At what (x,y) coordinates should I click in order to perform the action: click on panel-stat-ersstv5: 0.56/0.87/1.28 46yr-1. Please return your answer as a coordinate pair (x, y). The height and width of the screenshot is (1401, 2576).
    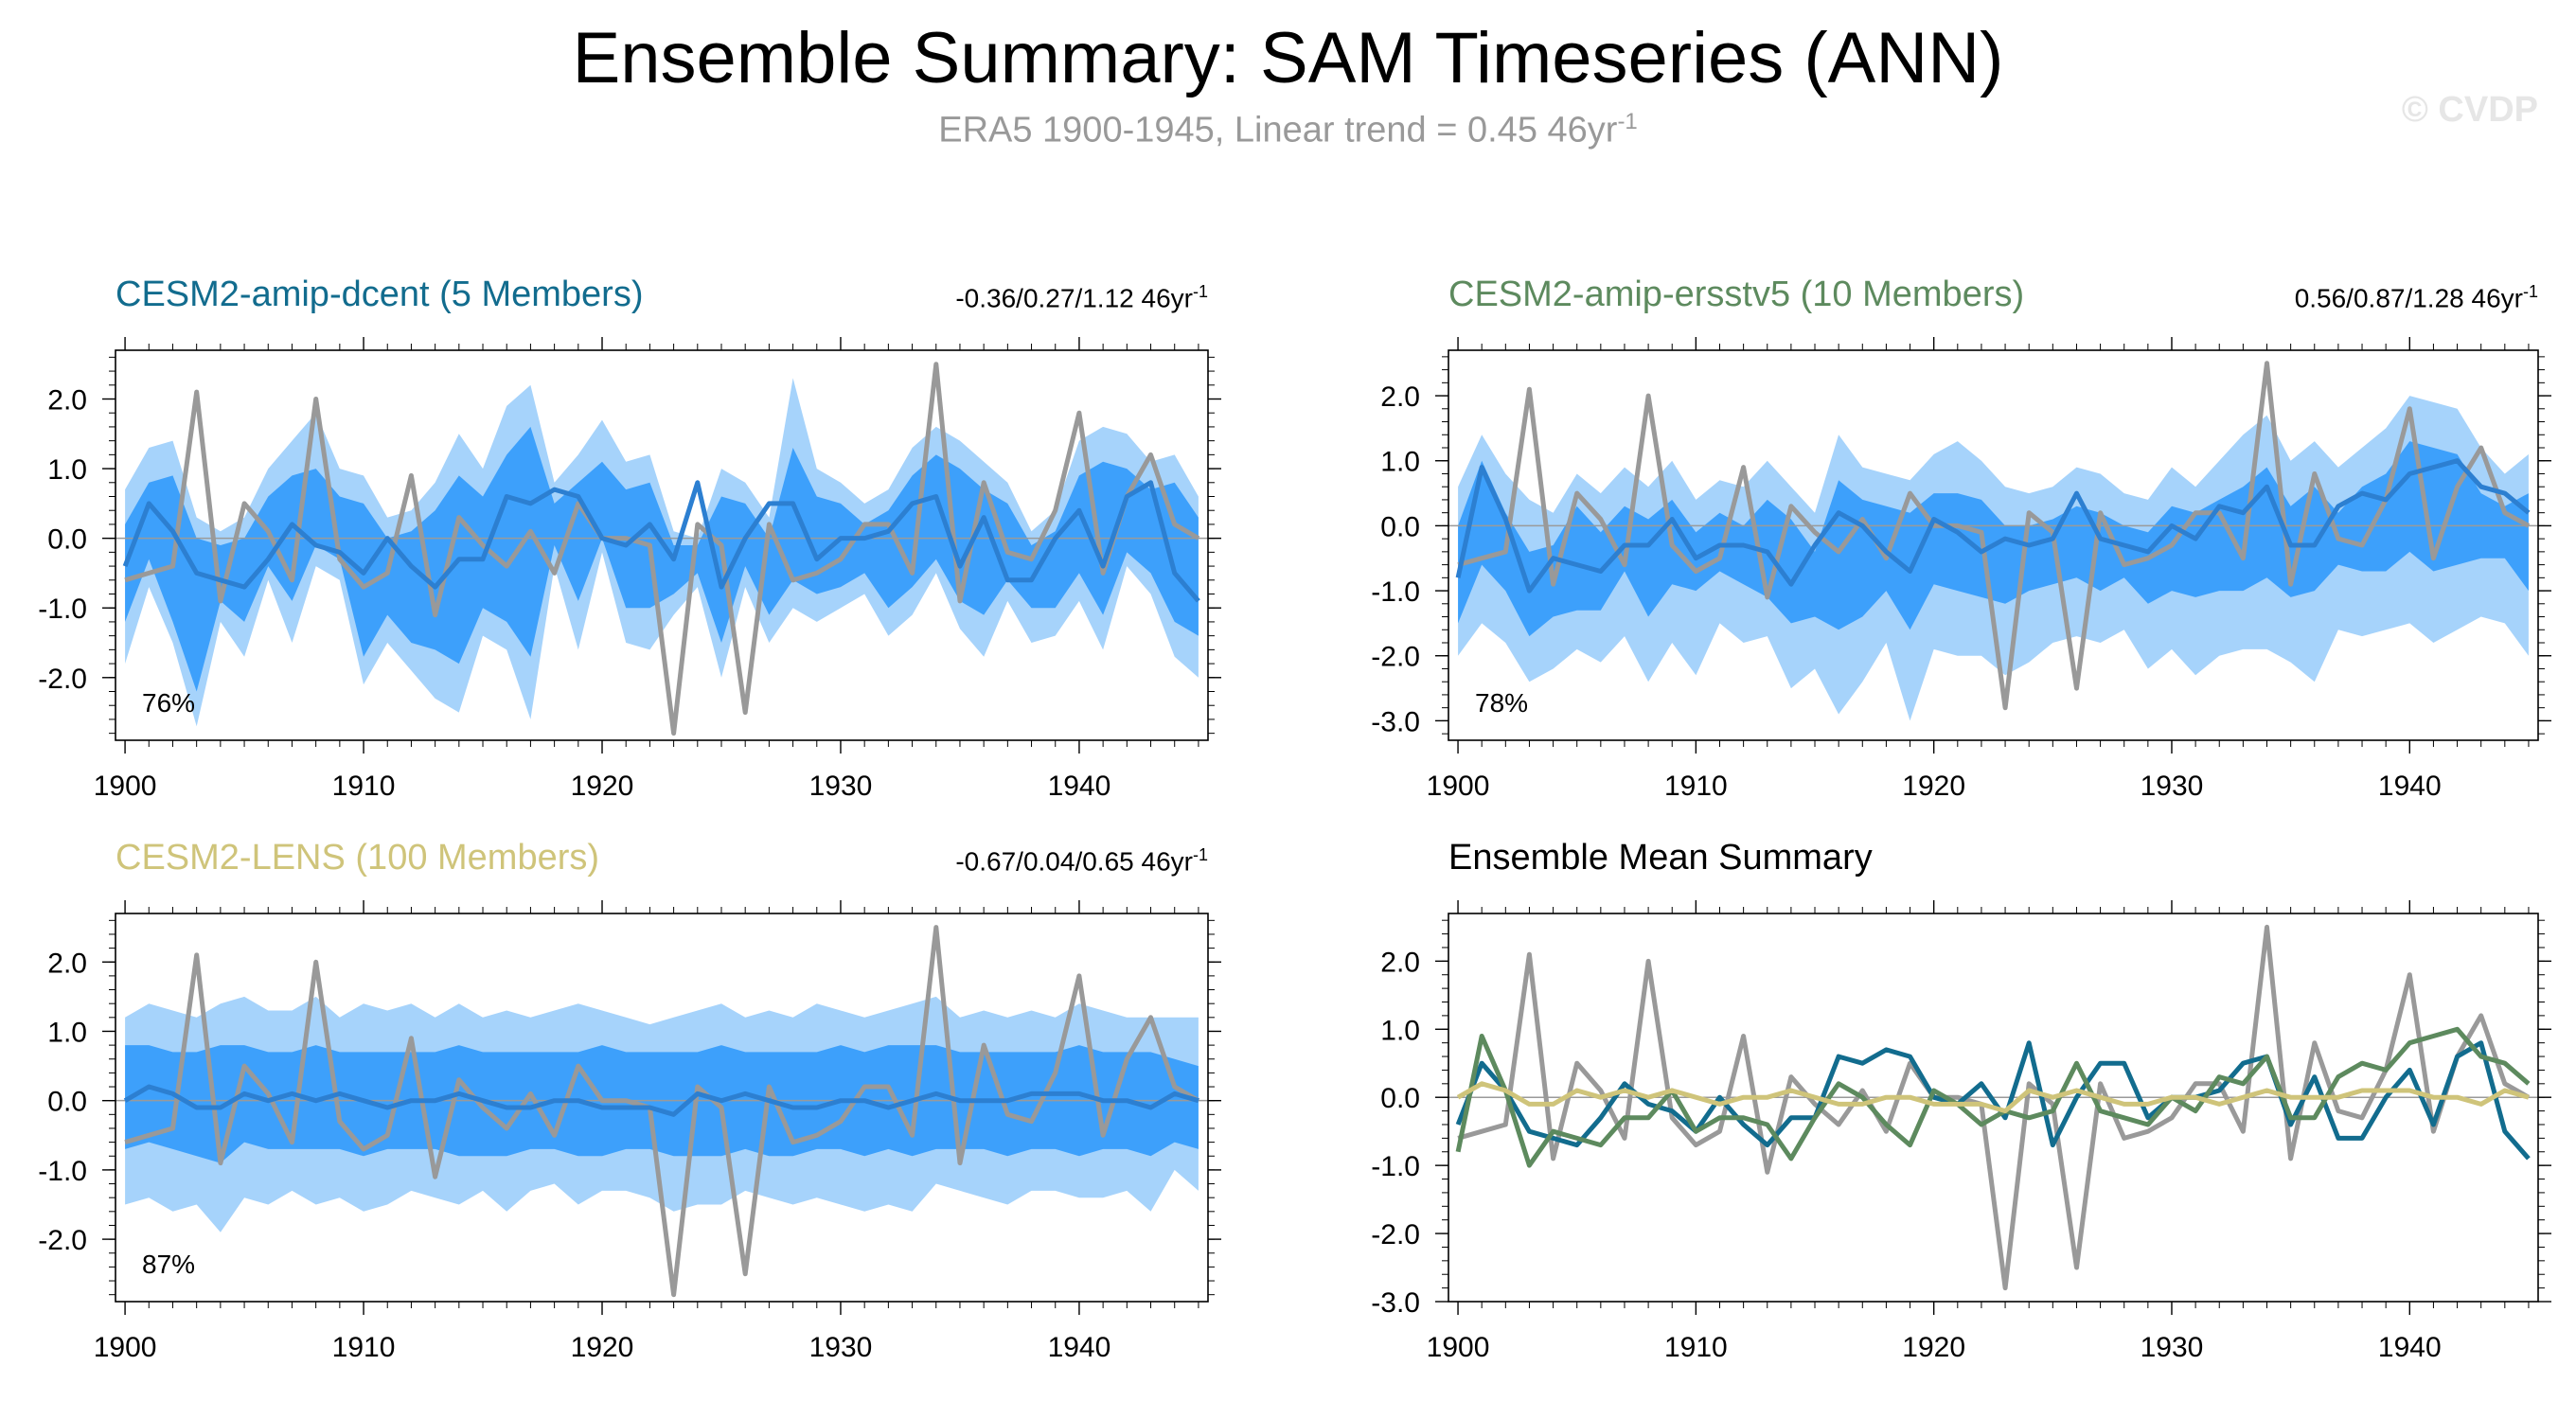
    Looking at the image, I should click on (2416, 297).